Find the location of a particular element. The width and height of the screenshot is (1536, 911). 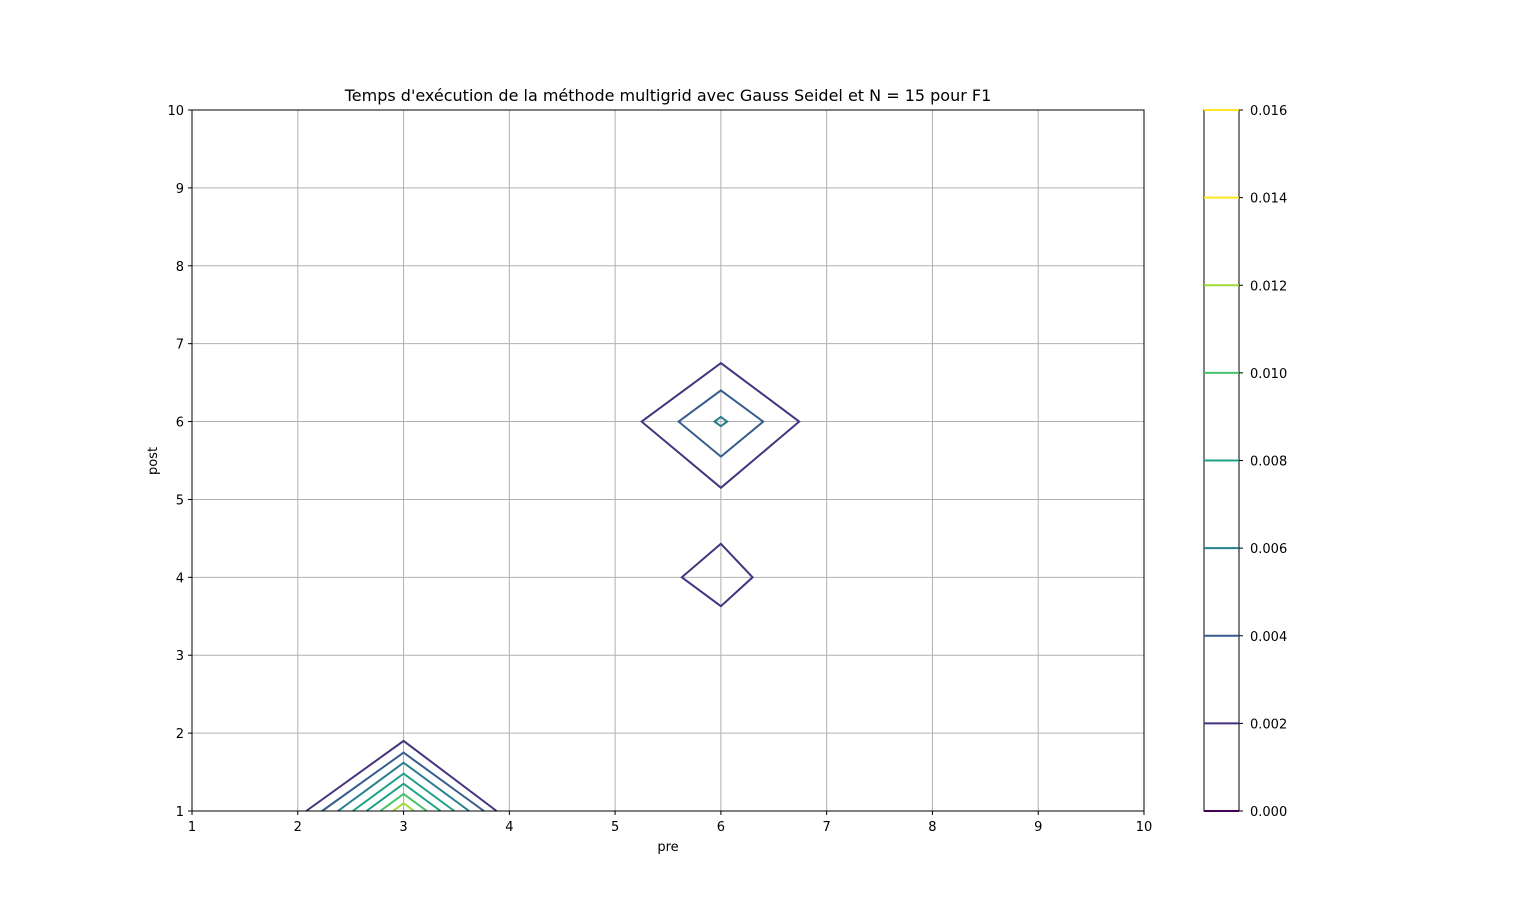

y-tick-label: 3 is located at coordinates (180, 656).